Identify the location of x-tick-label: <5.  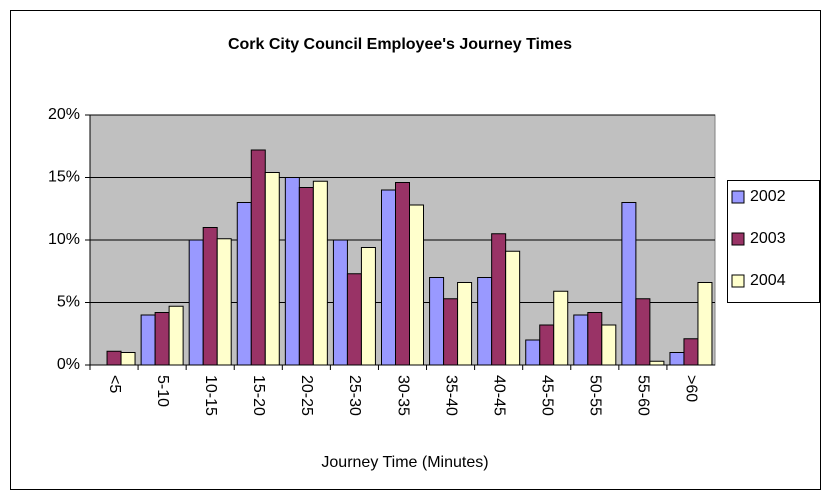
(114, 384).